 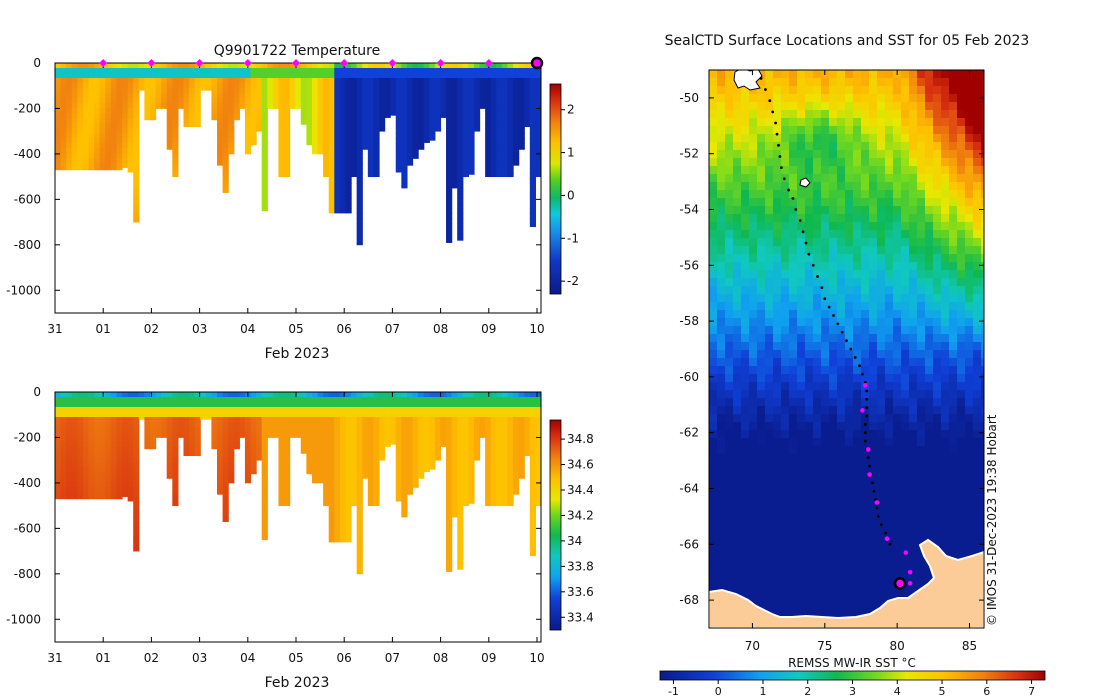 What do you see at coordinates (571, 153) in the screenshot?
I see `colorbar-tick-label: 1` at bounding box center [571, 153].